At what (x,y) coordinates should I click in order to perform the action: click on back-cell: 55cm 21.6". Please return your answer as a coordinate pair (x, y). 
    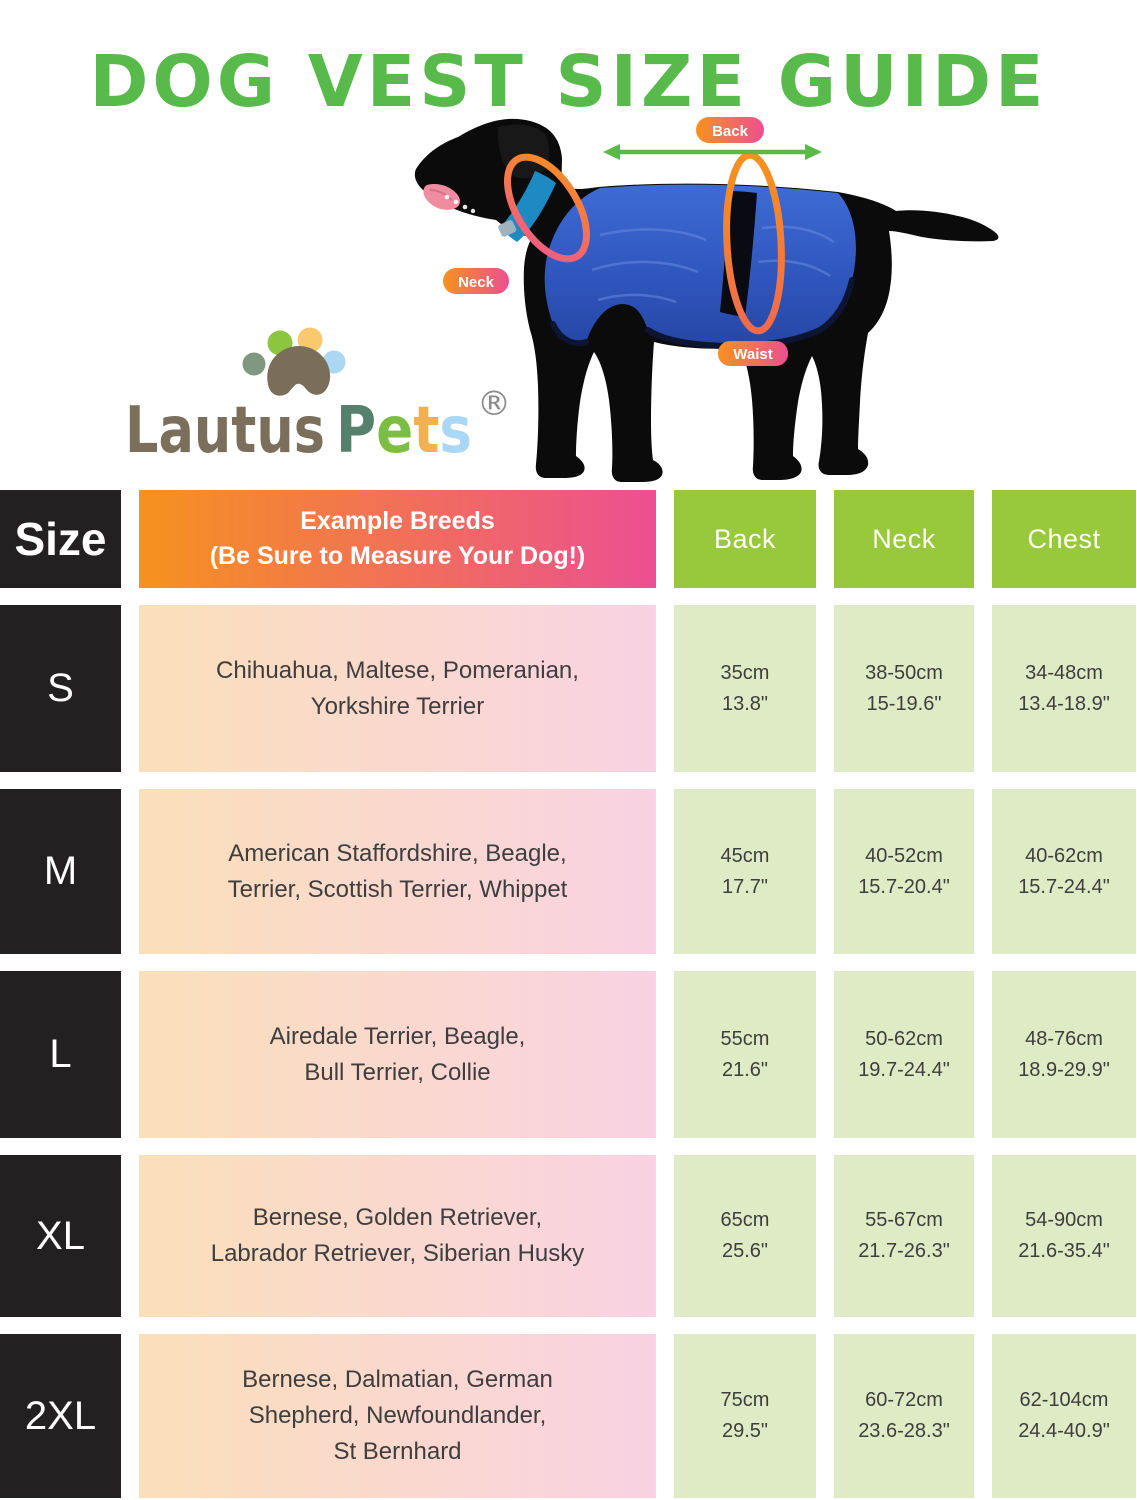
    Looking at the image, I should click on (745, 1054).